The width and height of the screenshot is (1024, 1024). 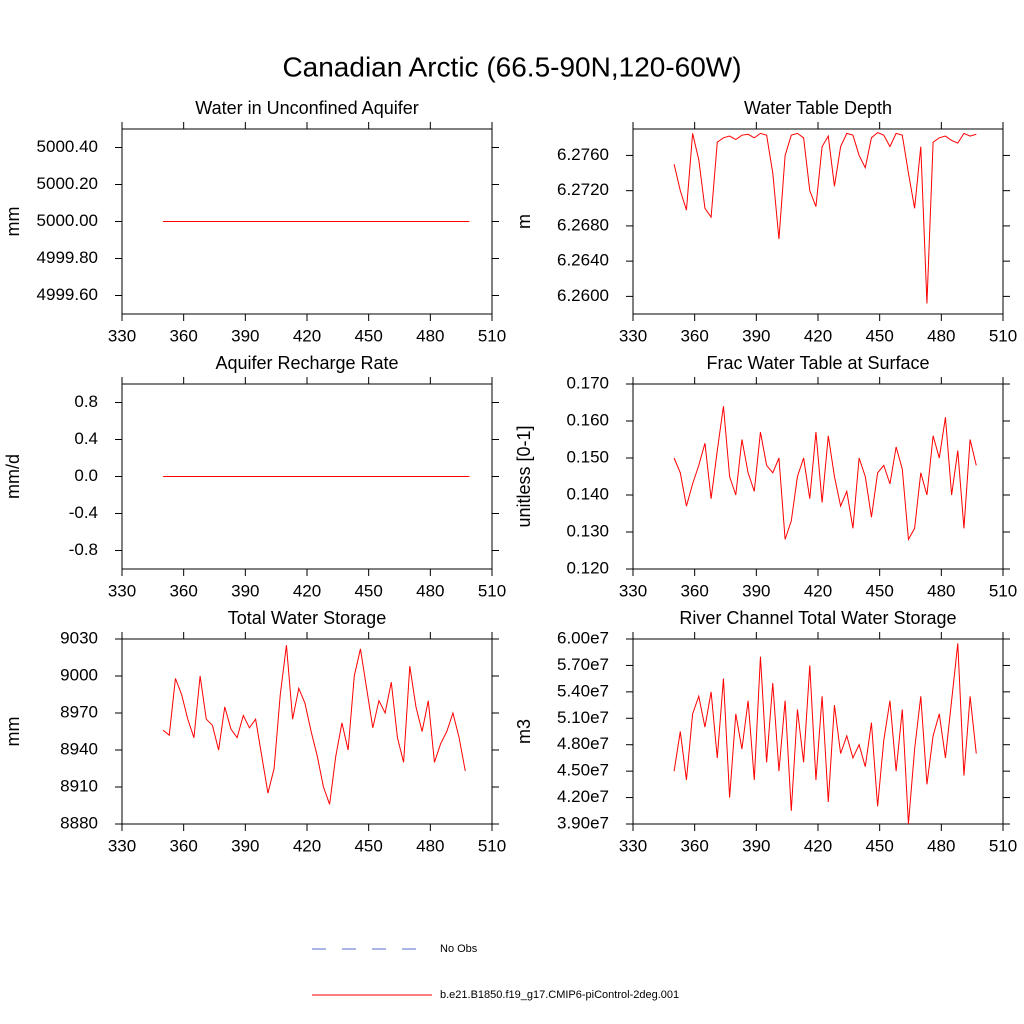 What do you see at coordinates (587, 493) in the screenshot?
I see `y-tick-label: 0.140` at bounding box center [587, 493].